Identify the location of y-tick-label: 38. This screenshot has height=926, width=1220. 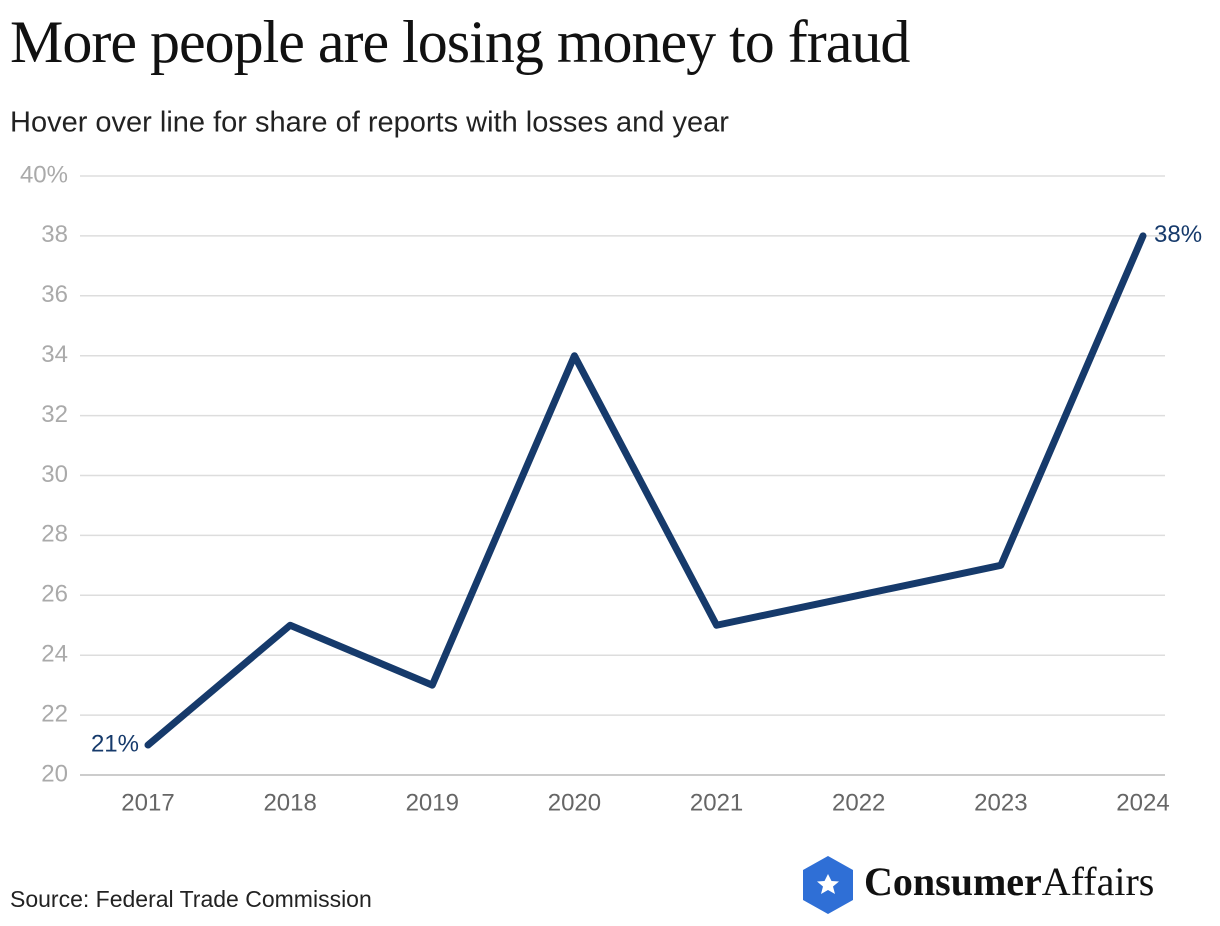
(54, 234).